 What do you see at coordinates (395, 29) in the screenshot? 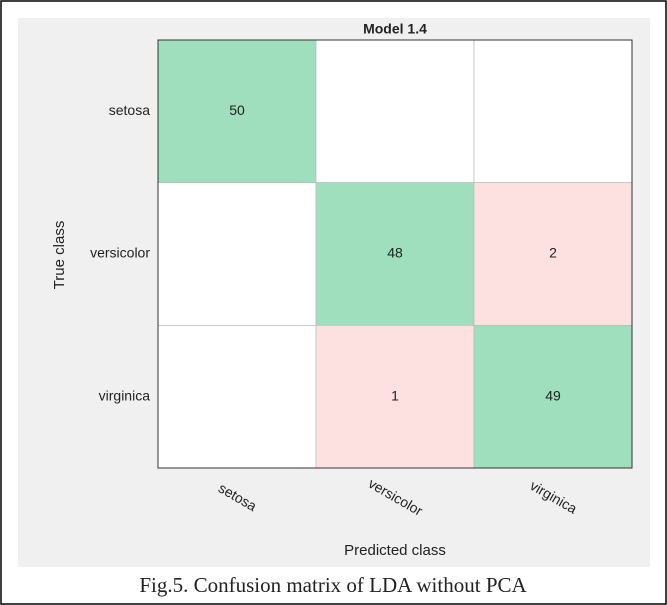
I see `chart-title: Model 1.4` at bounding box center [395, 29].